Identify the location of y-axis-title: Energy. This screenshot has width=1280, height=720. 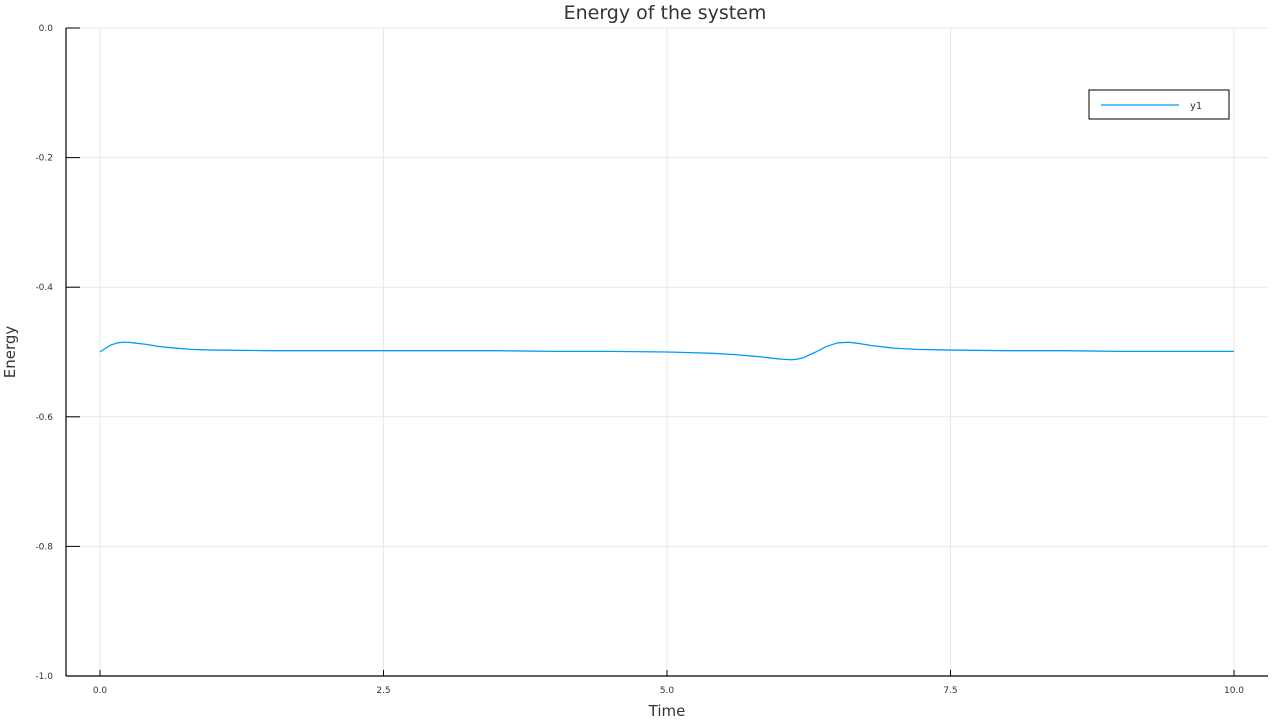
(10, 352).